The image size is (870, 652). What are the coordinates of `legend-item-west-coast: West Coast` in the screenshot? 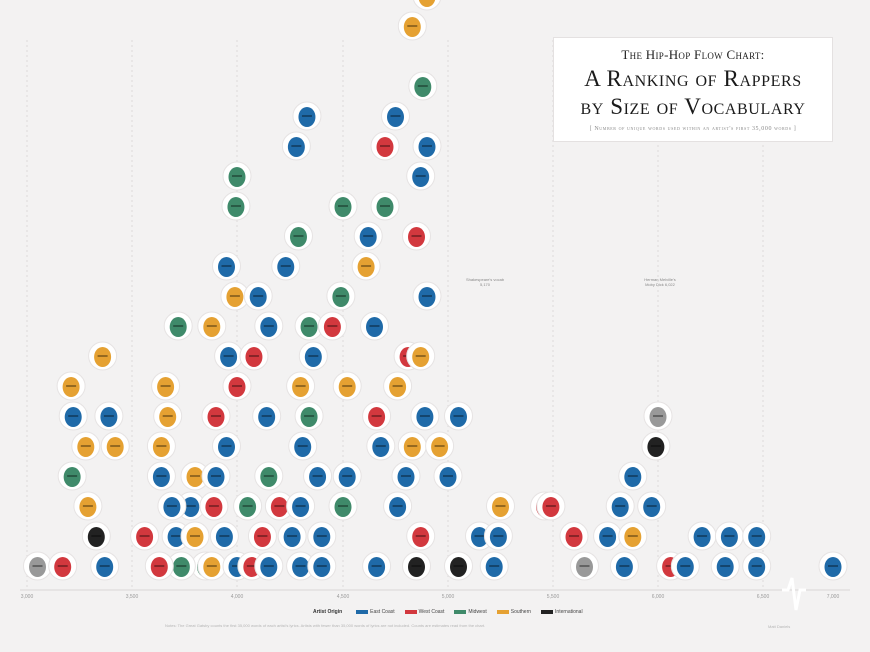 It's located at (424, 612).